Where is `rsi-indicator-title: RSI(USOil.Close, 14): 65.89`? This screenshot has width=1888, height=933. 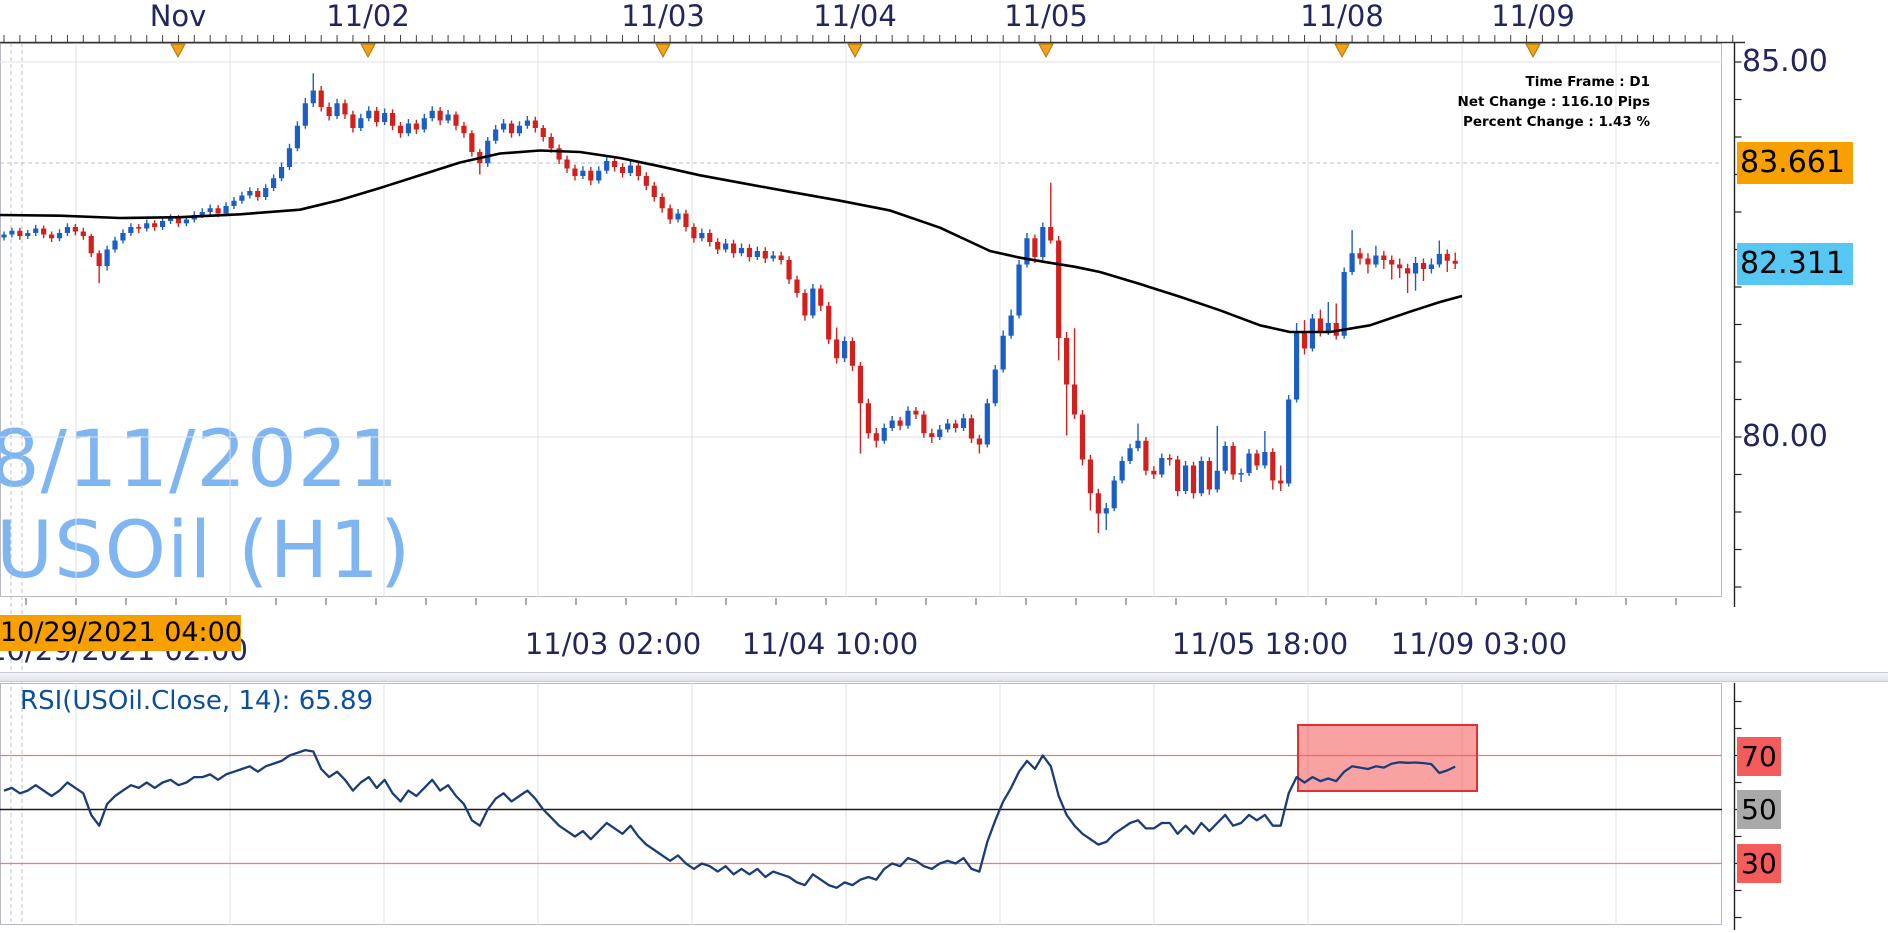 rsi-indicator-title: RSI(USOil.Close, 14): 65.89 is located at coordinates (197, 701).